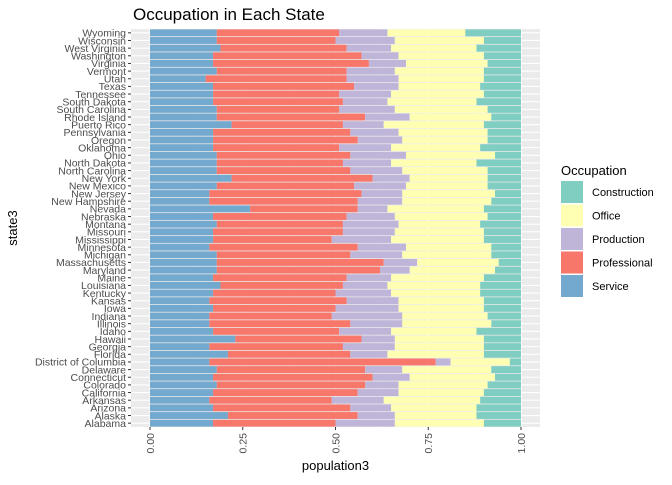  I want to click on bar-construction-indiana, so click(504, 316).